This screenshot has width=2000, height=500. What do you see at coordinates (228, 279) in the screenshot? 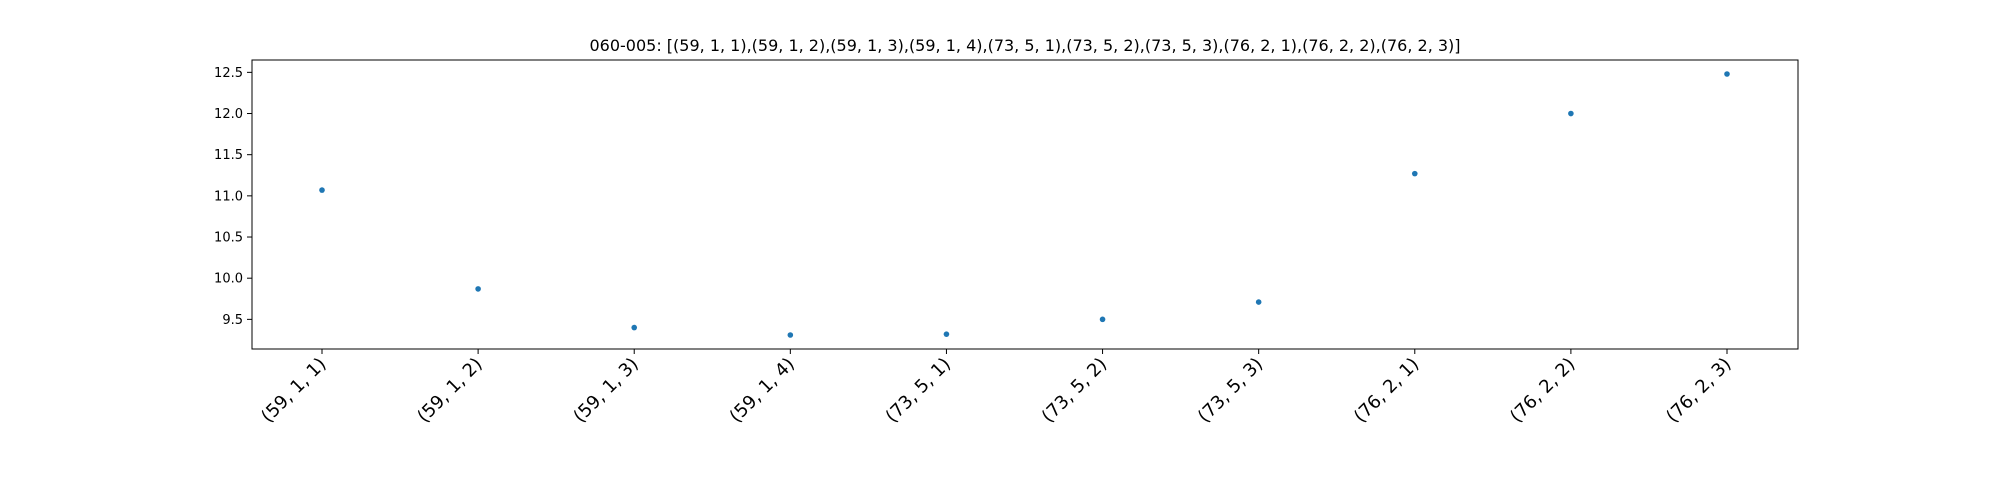
I see `y-tick-label: 10.0` at bounding box center [228, 279].